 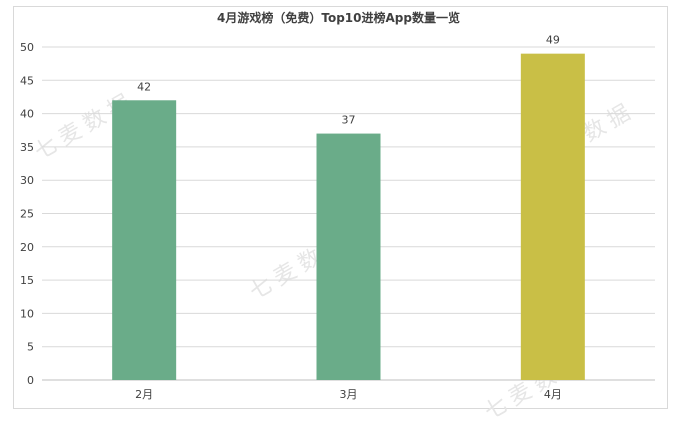 I want to click on data-label: 37, so click(x=349, y=120).